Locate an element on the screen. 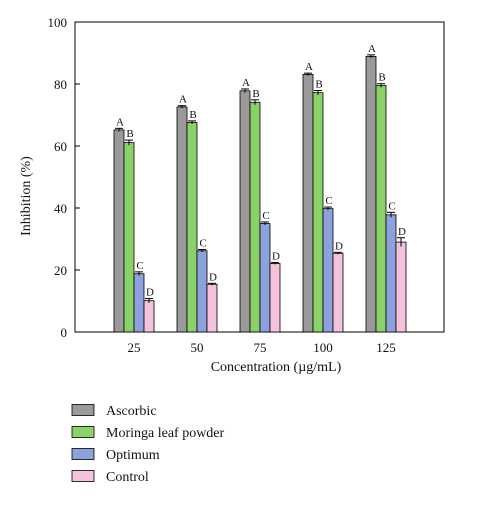  y-axis-label: Inhibition (%) is located at coordinates (26, 196).